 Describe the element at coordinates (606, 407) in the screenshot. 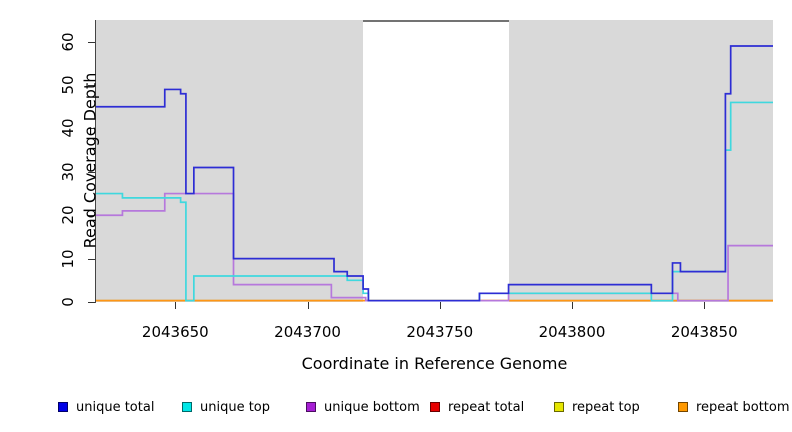

I see `legend-label: repeat top` at that location.